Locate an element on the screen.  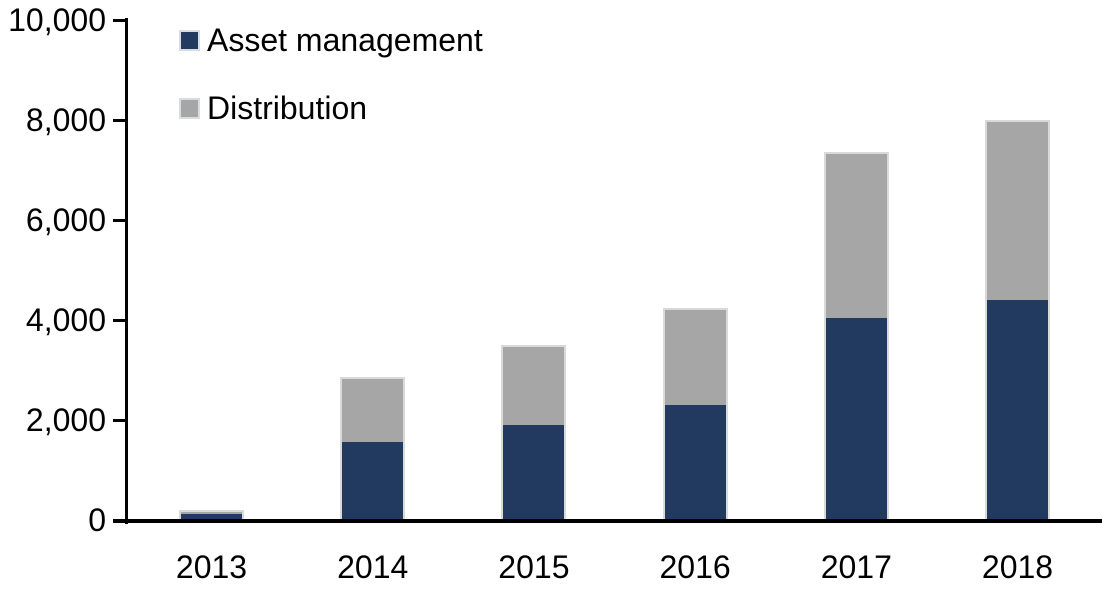
y-tick-label: 0 is located at coordinates (97, 520).